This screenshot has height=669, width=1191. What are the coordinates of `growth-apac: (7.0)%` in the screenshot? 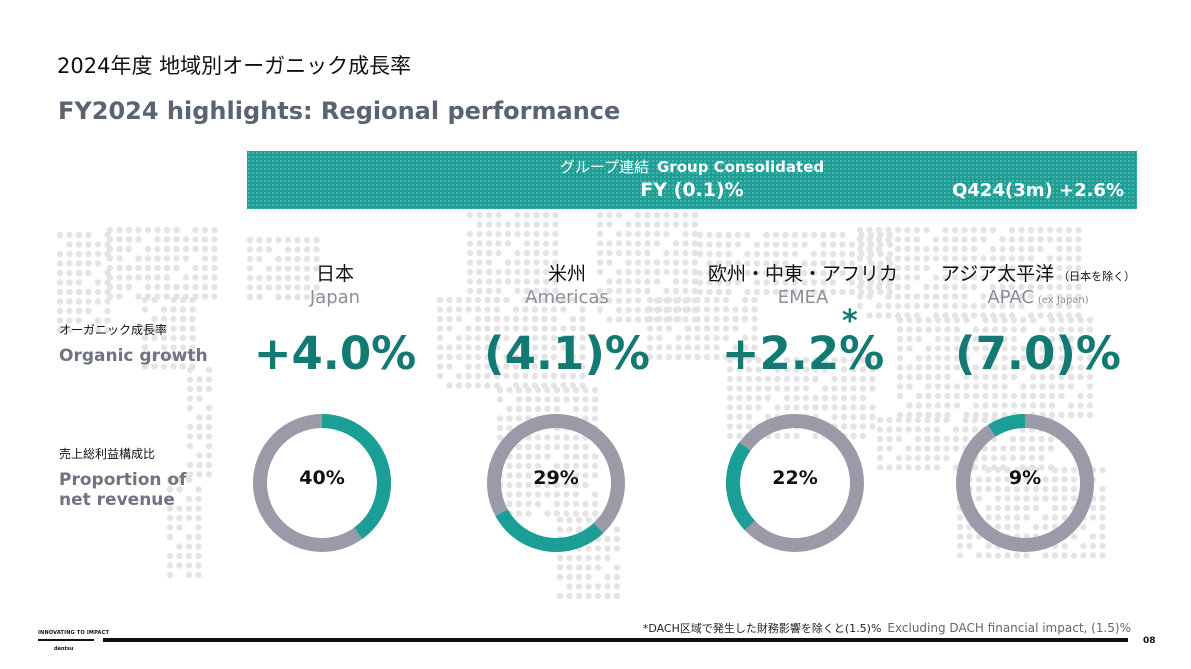 It's located at (1038, 353).